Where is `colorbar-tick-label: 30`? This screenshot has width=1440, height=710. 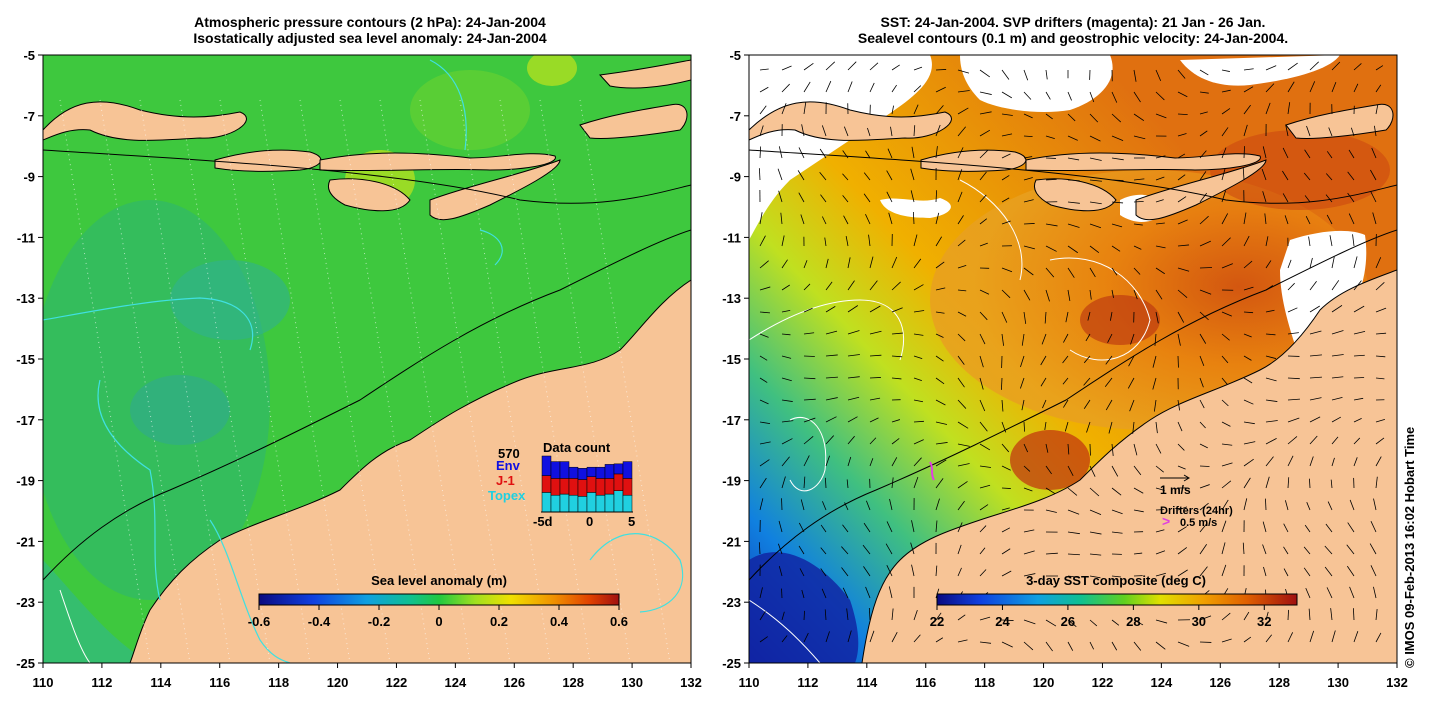 colorbar-tick-label: 30 is located at coordinates (1199, 621).